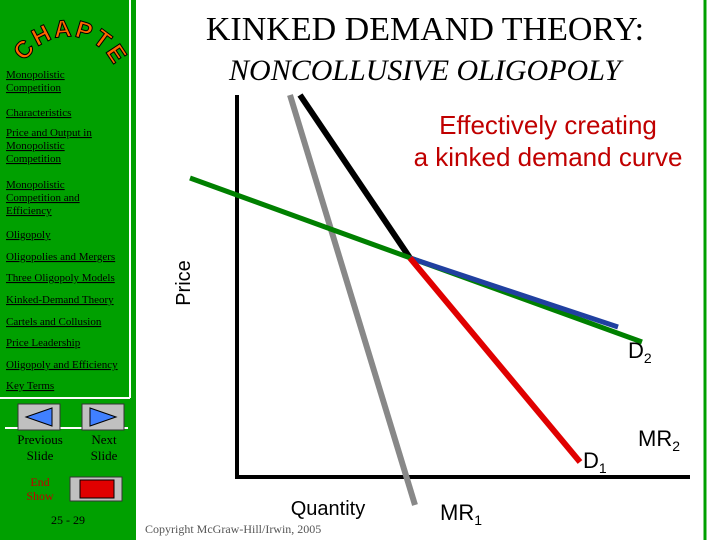  I want to click on title: KINKED DEMAND THEORY:, so click(425, 29).